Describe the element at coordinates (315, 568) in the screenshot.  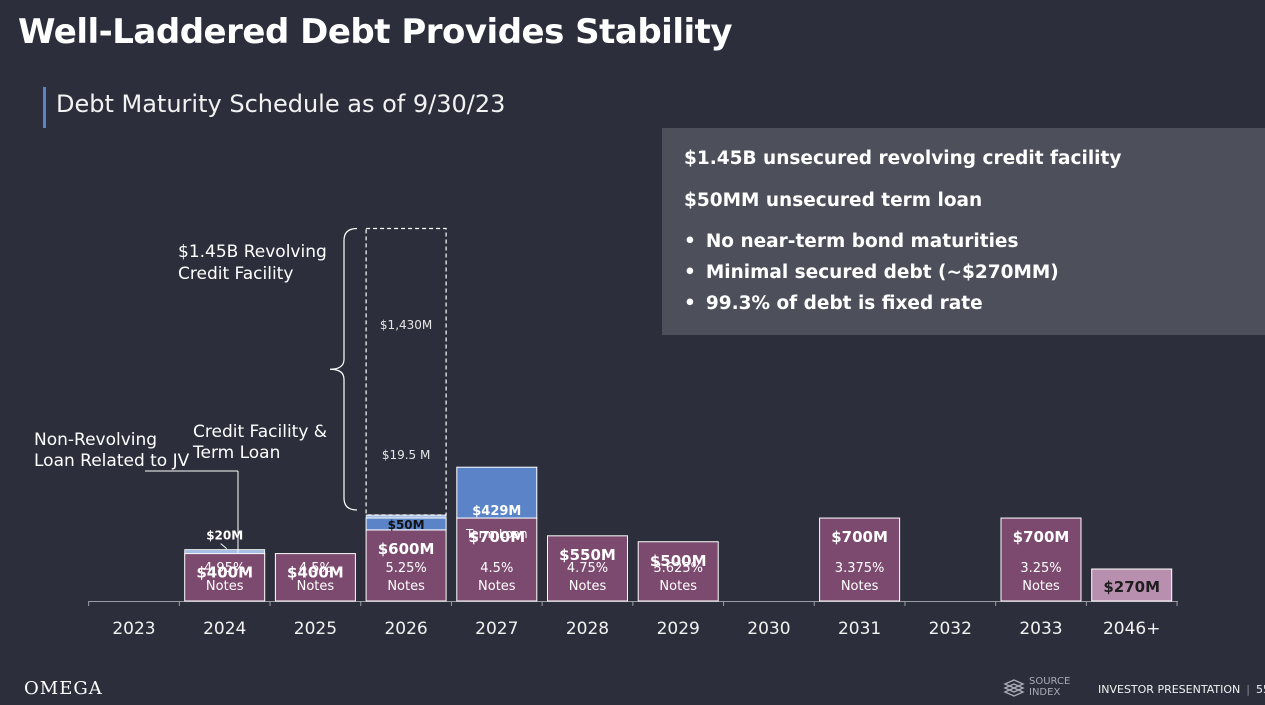
I see `bar-rate-label-2025: 4.5%` at that location.